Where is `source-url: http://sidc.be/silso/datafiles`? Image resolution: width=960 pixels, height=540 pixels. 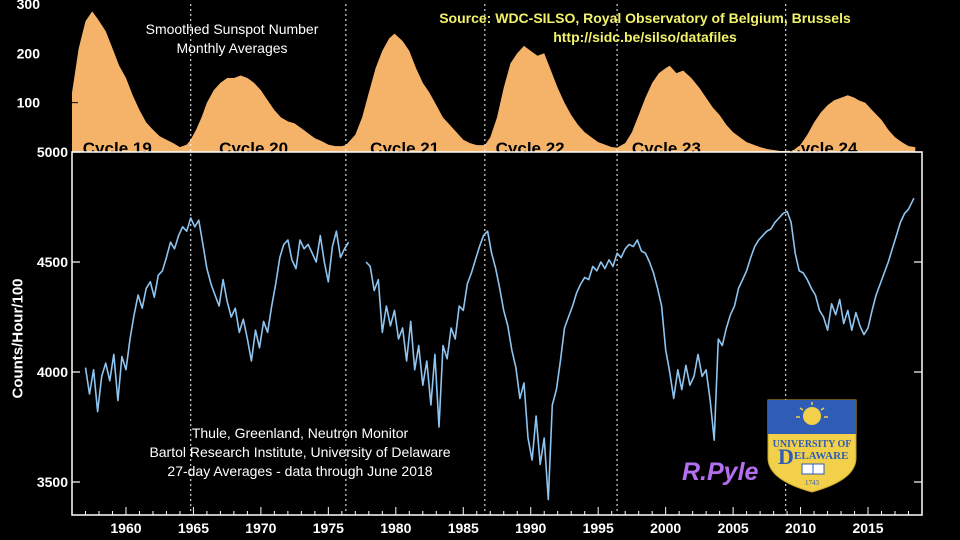 source-url: http://sidc.be/silso/datafiles is located at coordinates (645, 37).